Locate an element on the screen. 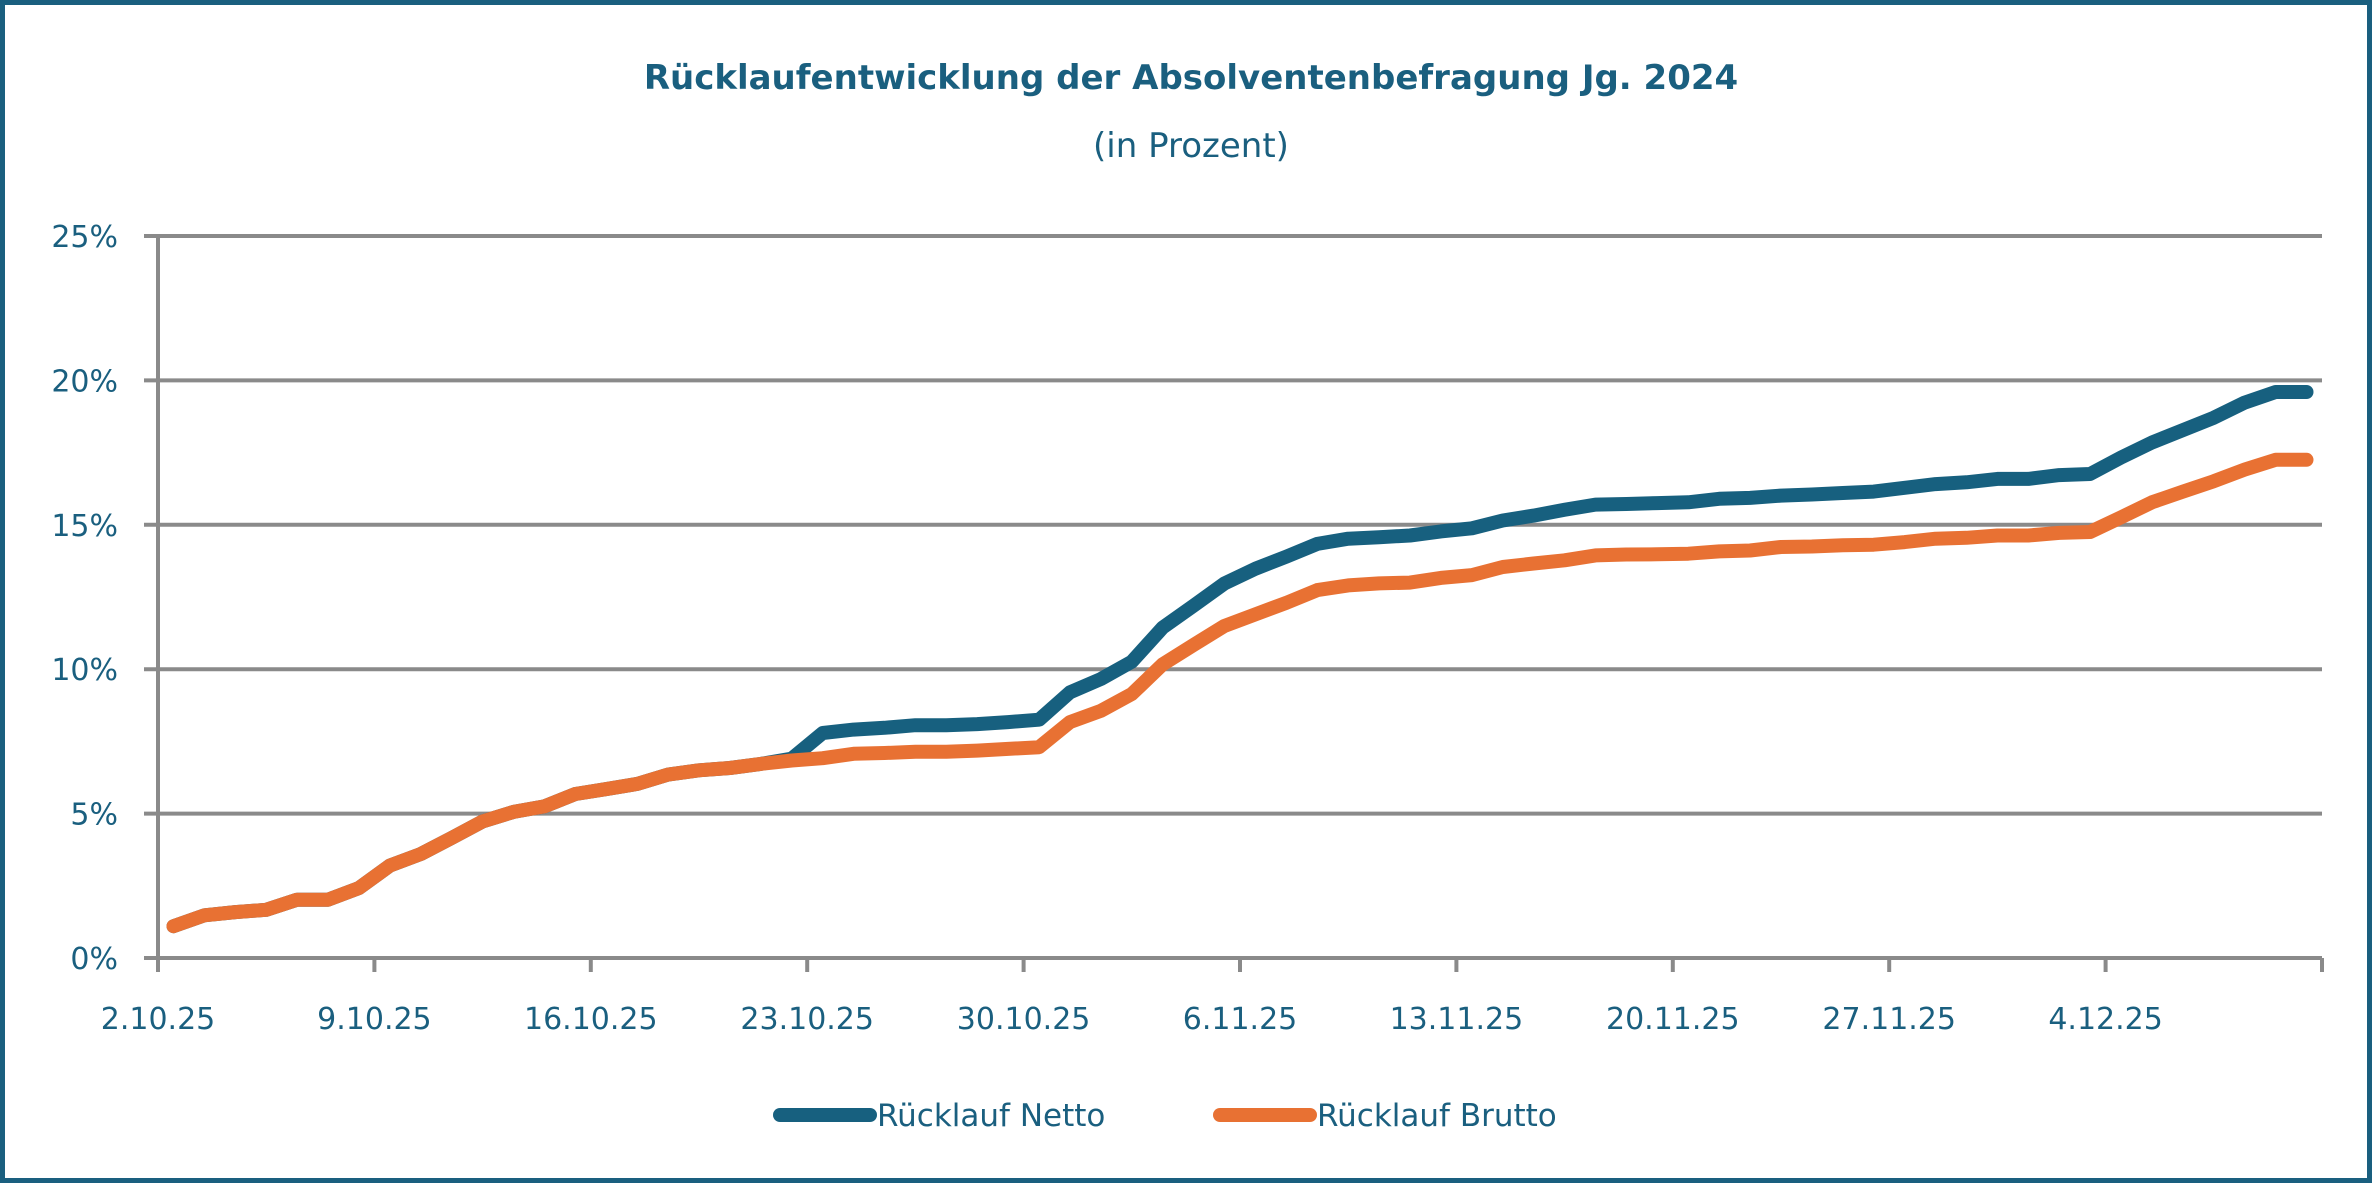 The height and width of the screenshot is (1183, 2372). x-tick-label: 2.10.25 is located at coordinates (158, 1019).